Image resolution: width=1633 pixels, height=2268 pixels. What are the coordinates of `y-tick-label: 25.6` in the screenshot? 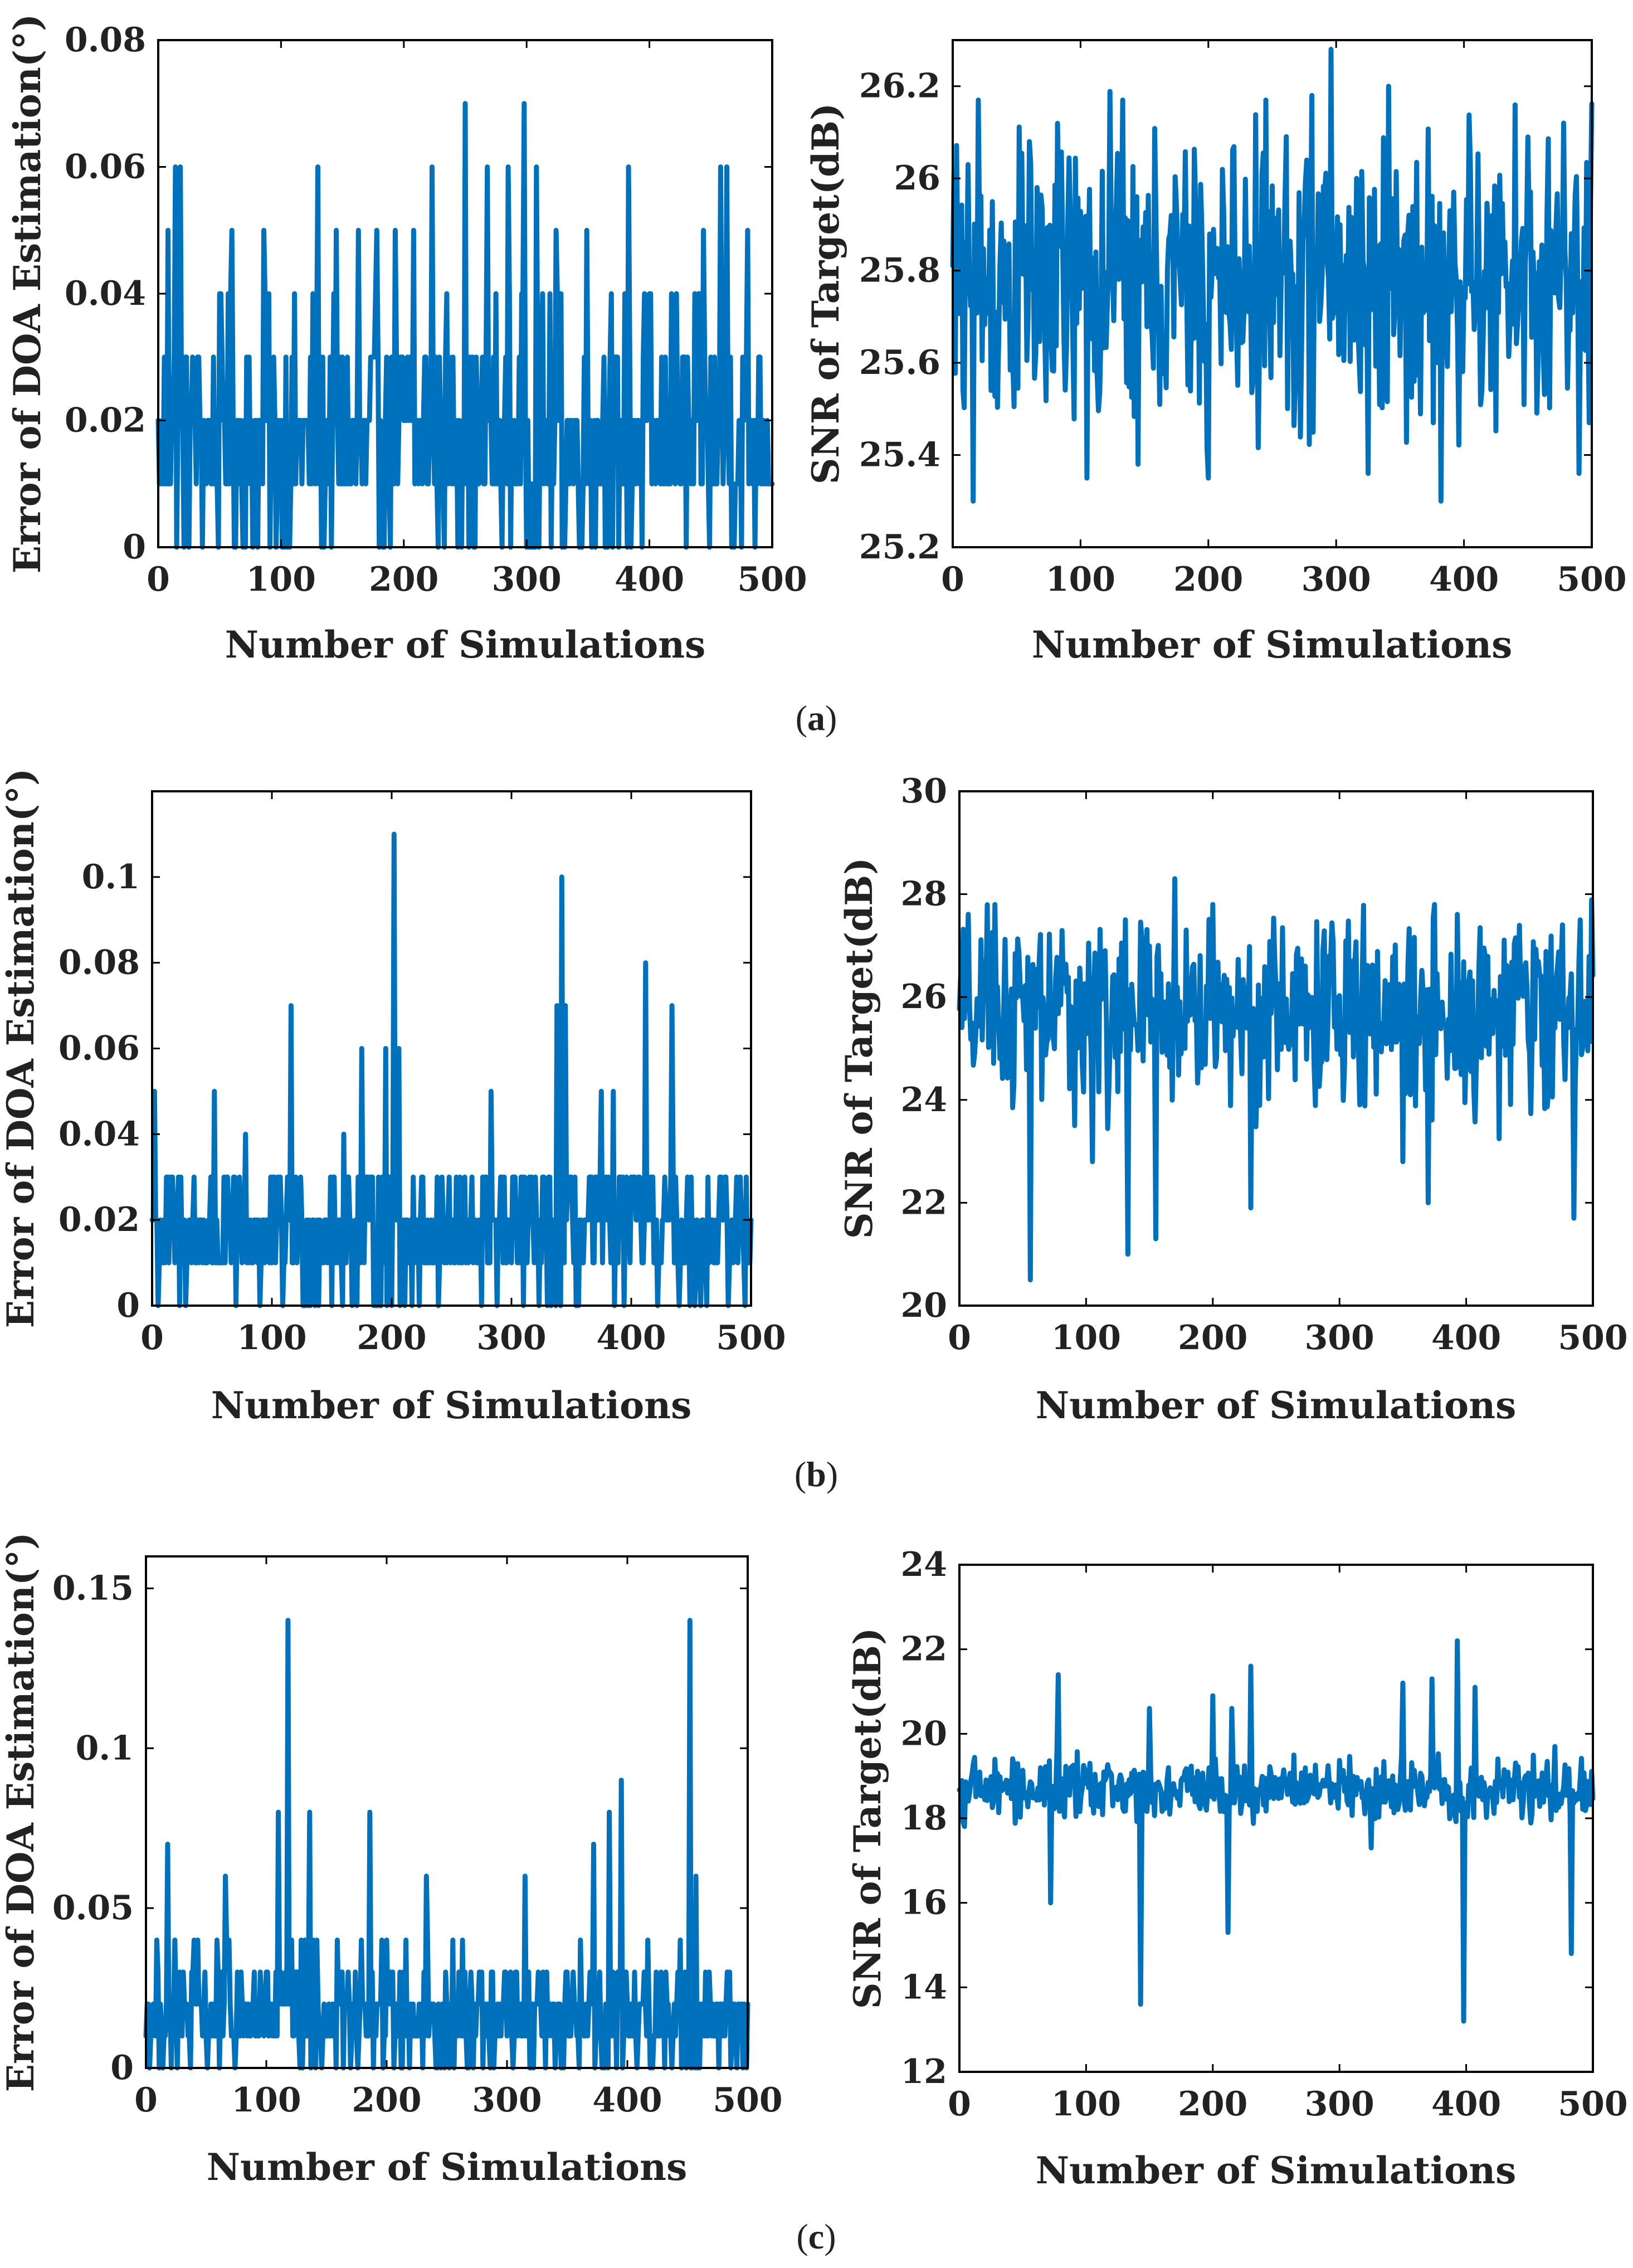 It's located at (899, 362).